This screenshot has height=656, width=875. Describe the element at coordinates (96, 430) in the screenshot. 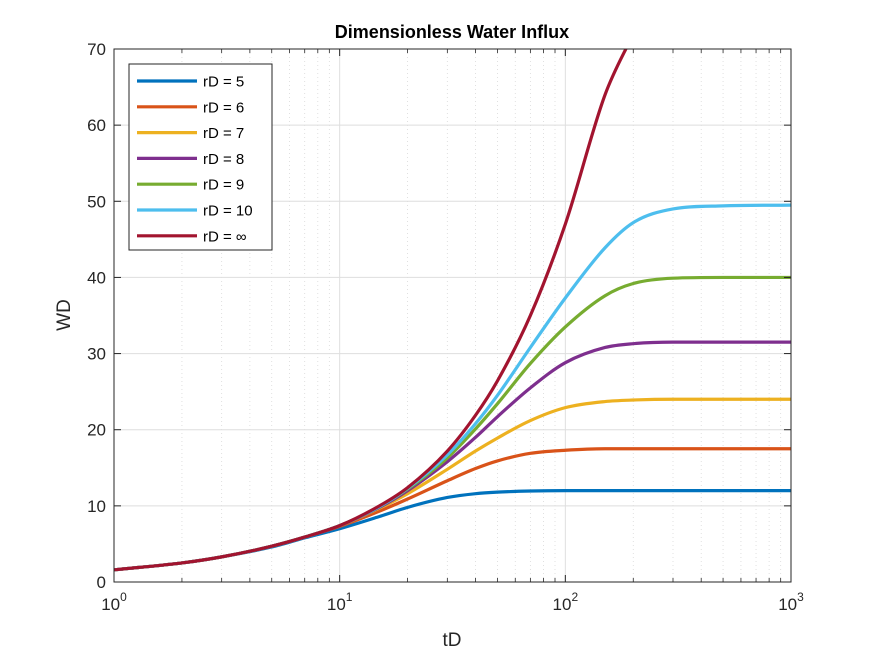

I see `y-tick-label: 20` at that location.